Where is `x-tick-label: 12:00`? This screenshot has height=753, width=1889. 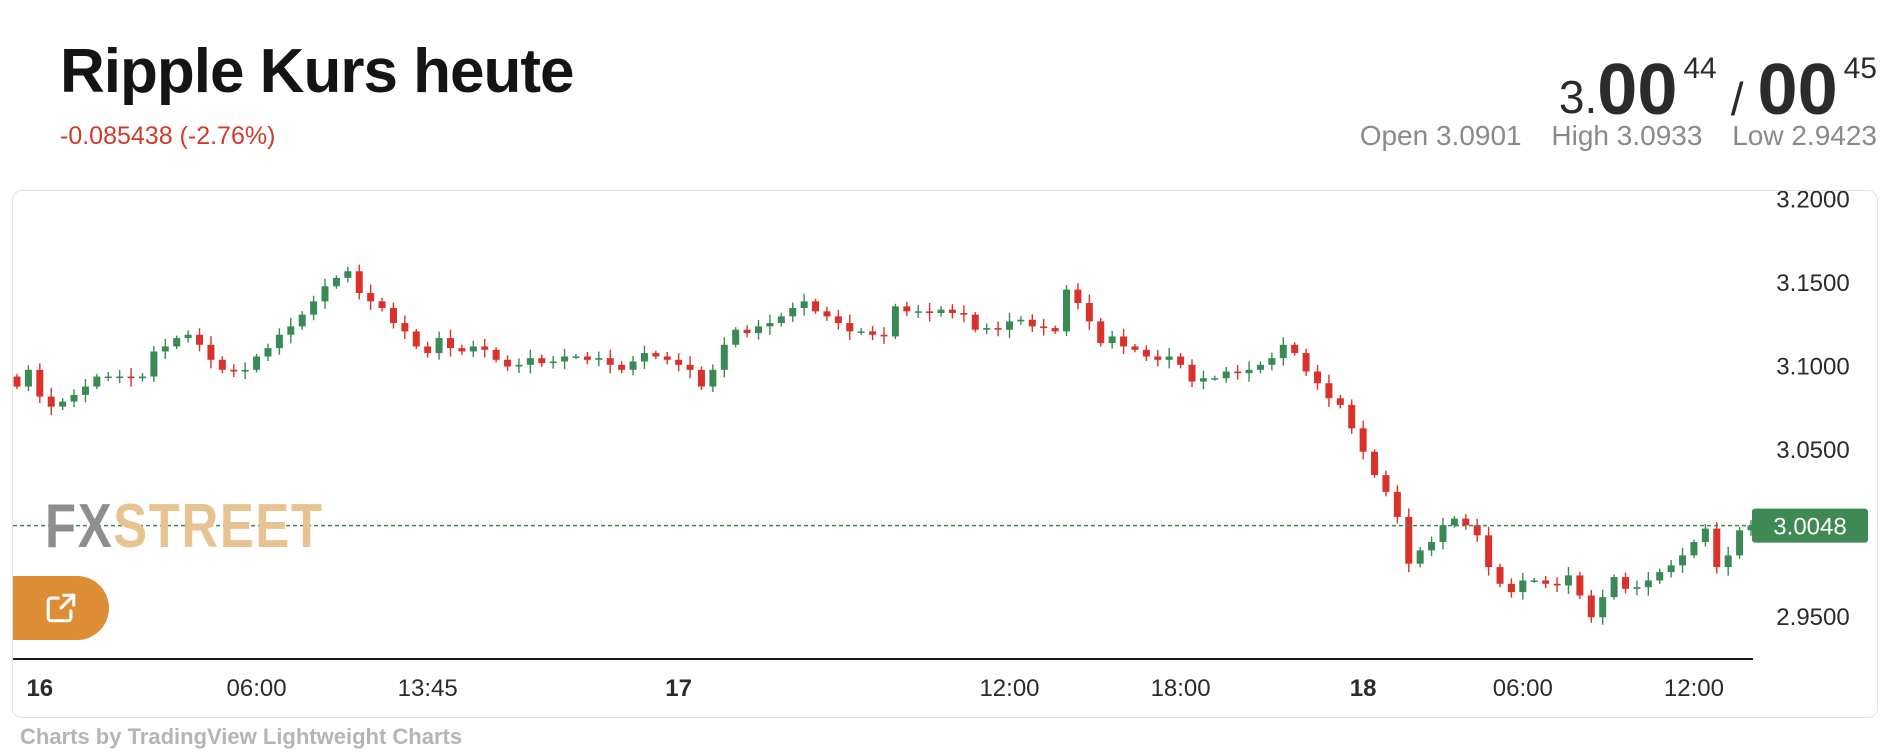
x-tick-label: 12:00 is located at coordinates (1694, 688).